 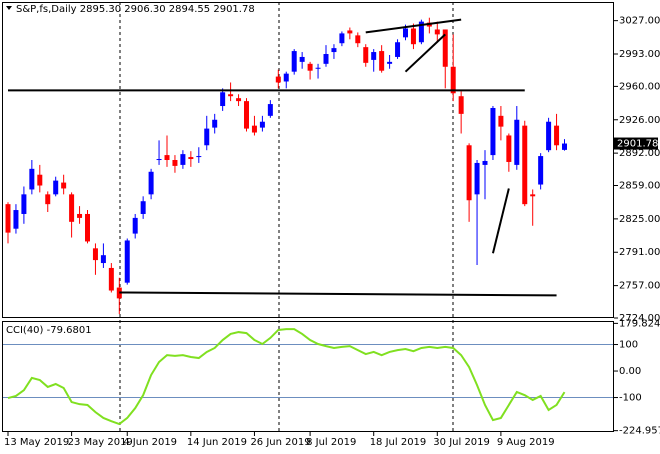 What do you see at coordinates (639, 286) in the screenshot?
I see `y-tick-label: 2757.00` at bounding box center [639, 286].